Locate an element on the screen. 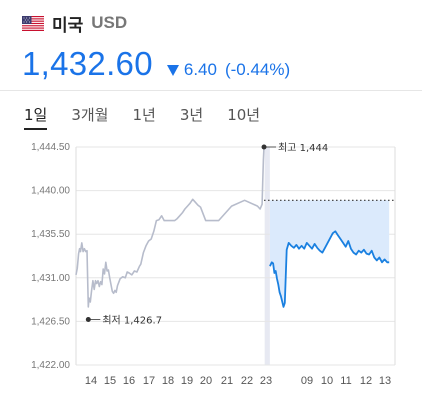 Image resolution: width=422 pixels, height=401 pixels. x-tick-label: 19 is located at coordinates (187, 381).